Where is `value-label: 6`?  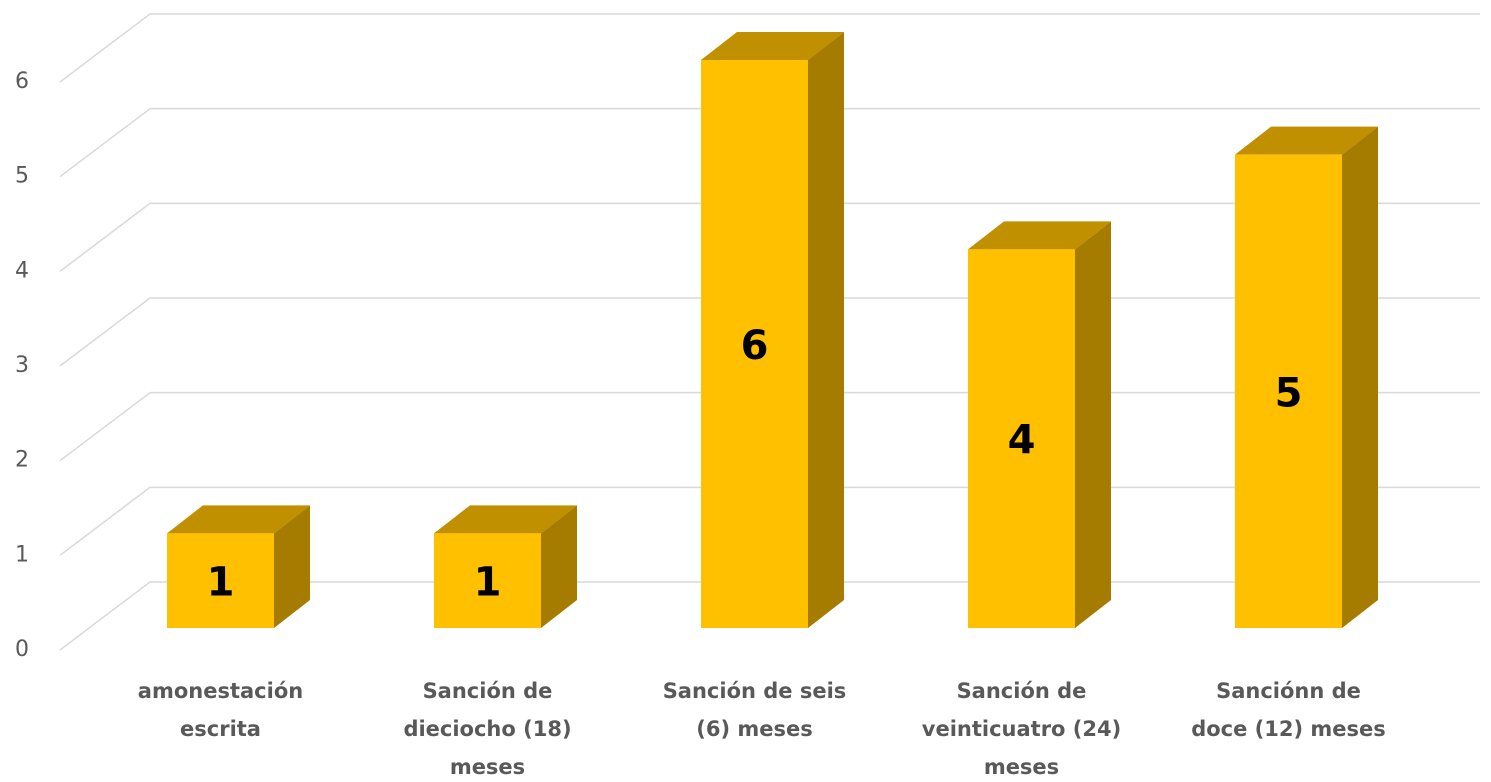 value-label: 6 is located at coordinates (755, 346).